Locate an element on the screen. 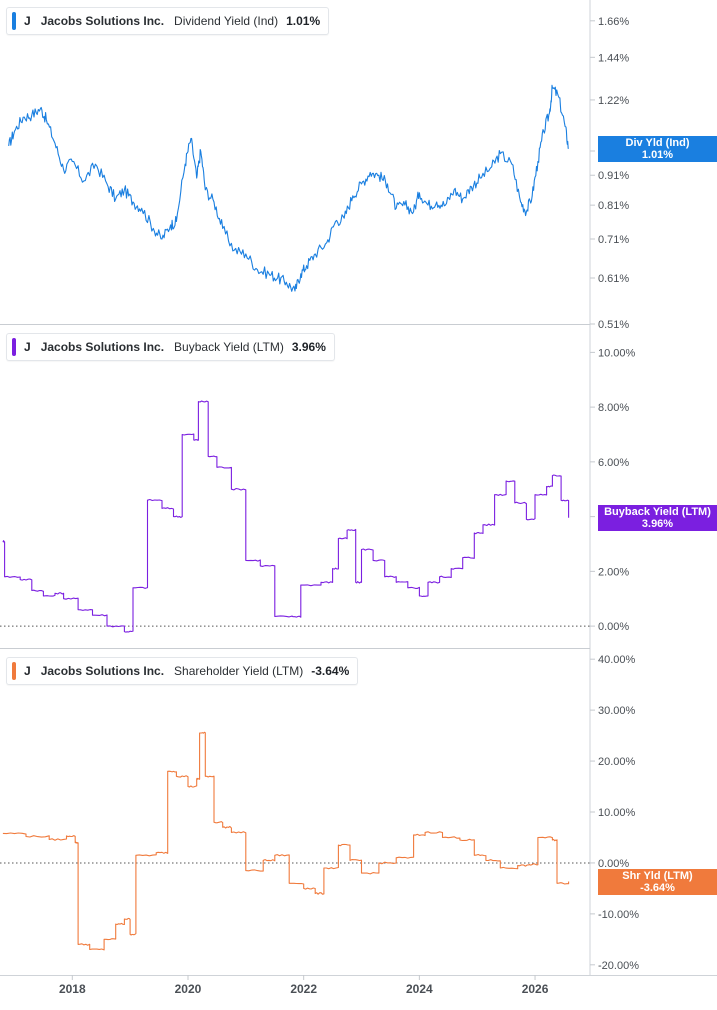 The image size is (717, 1010). legend-metric: Buyback Yield (LTM) is located at coordinates (229, 347).